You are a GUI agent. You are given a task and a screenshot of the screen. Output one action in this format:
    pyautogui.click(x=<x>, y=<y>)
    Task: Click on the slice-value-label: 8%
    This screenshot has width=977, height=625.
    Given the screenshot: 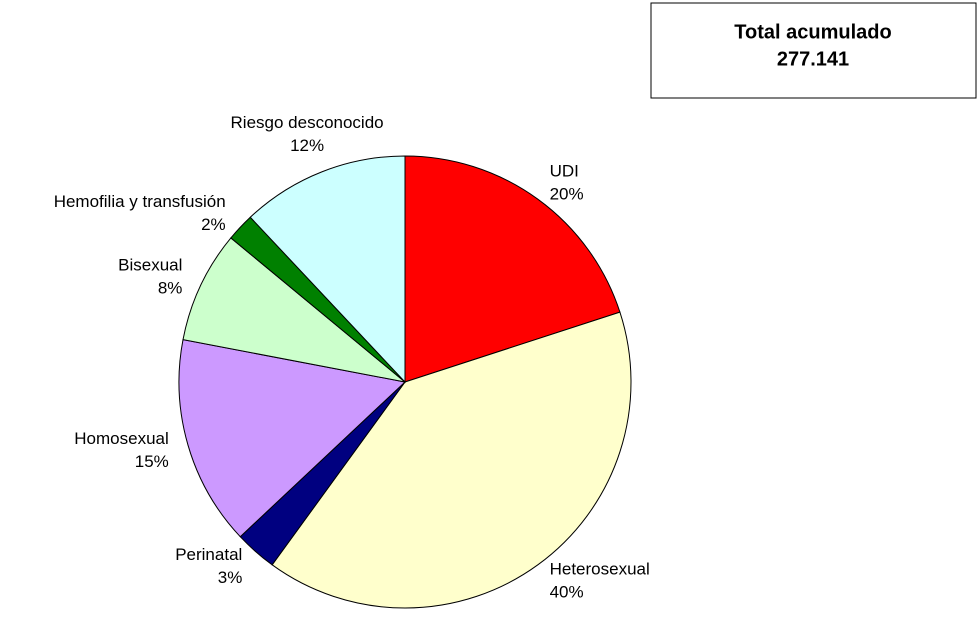 What is the action you would take?
    pyautogui.click(x=170, y=288)
    